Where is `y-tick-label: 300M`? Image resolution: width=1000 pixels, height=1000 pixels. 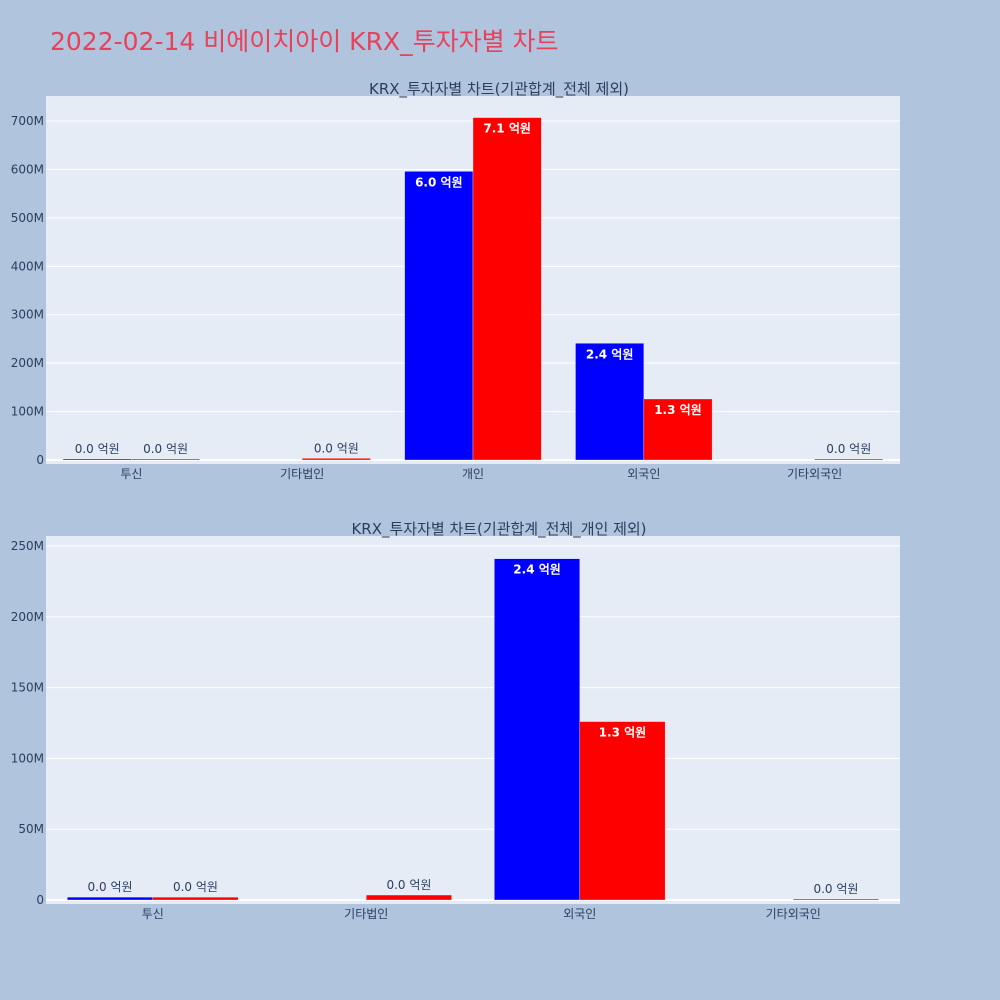
y-tick-label: 300M is located at coordinates (27, 315).